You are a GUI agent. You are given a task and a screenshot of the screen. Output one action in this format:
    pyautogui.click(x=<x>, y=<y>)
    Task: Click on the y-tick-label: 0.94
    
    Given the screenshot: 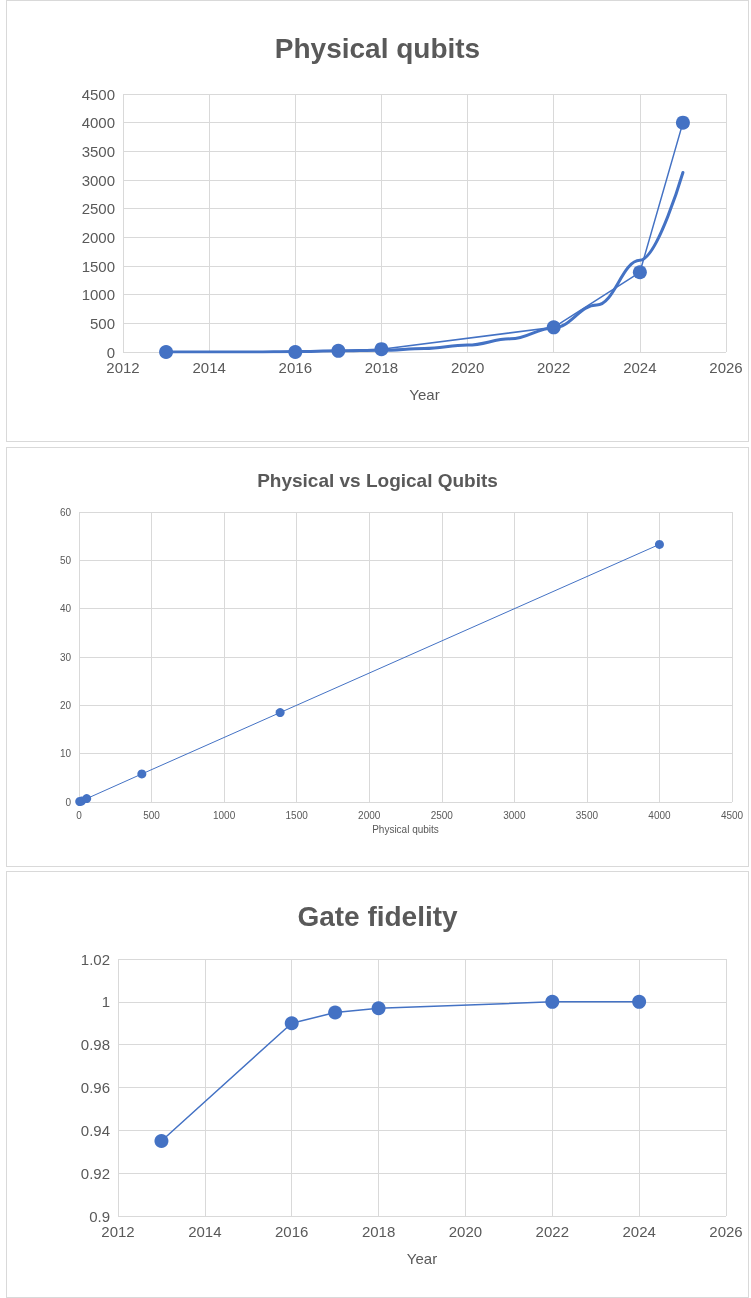 What is the action you would take?
    pyautogui.click(x=95, y=1130)
    